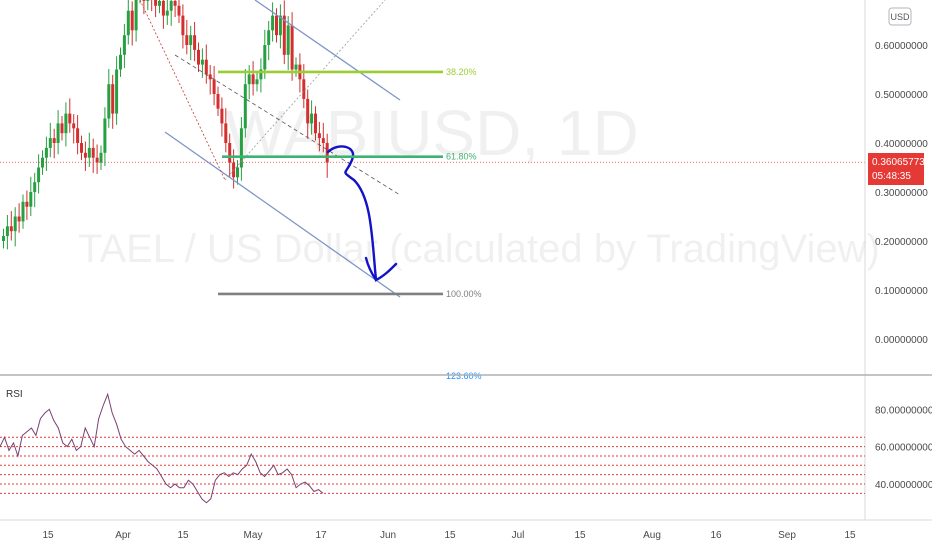 The width and height of the screenshot is (932, 550). I want to click on time-tick-label: May, so click(253, 535).